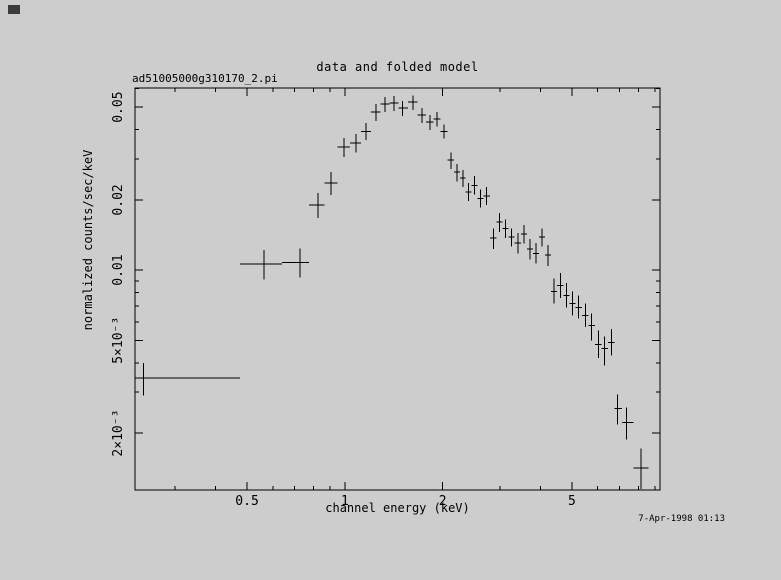 The width and height of the screenshot is (781, 580). Describe the element at coordinates (118, 269) in the screenshot. I see `y-tick-label: 0.01` at that location.